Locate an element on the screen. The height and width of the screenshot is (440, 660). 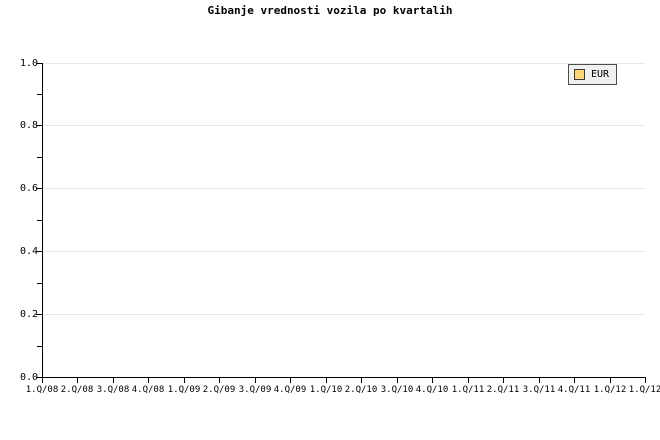
y-axis-label-3: 0.4 is located at coordinates (28, 251).